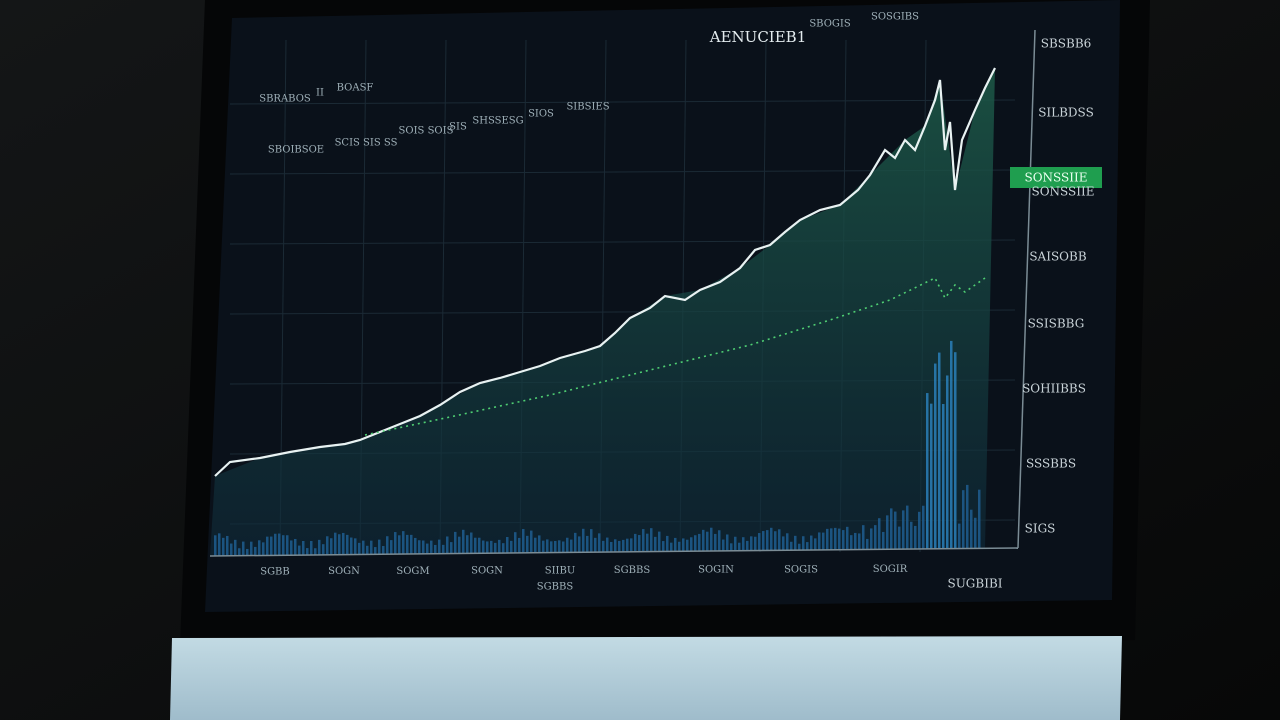 The width and height of the screenshot is (1280, 720). What do you see at coordinates (1056, 177) in the screenshot?
I see `price-tag-box` at bounding box center [1056, 177].